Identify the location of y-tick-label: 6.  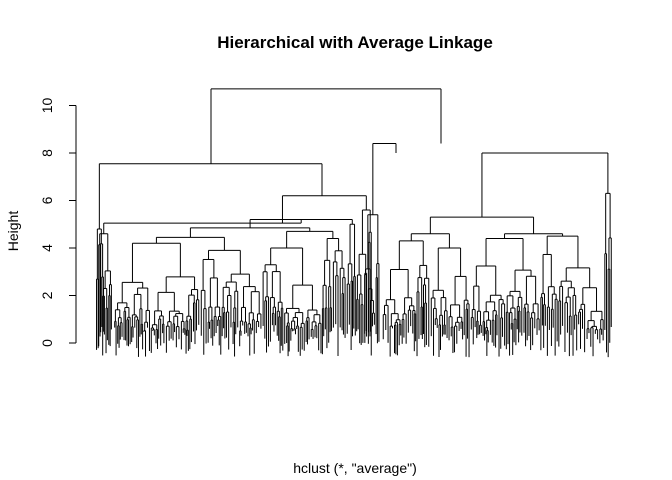
(47, 200).